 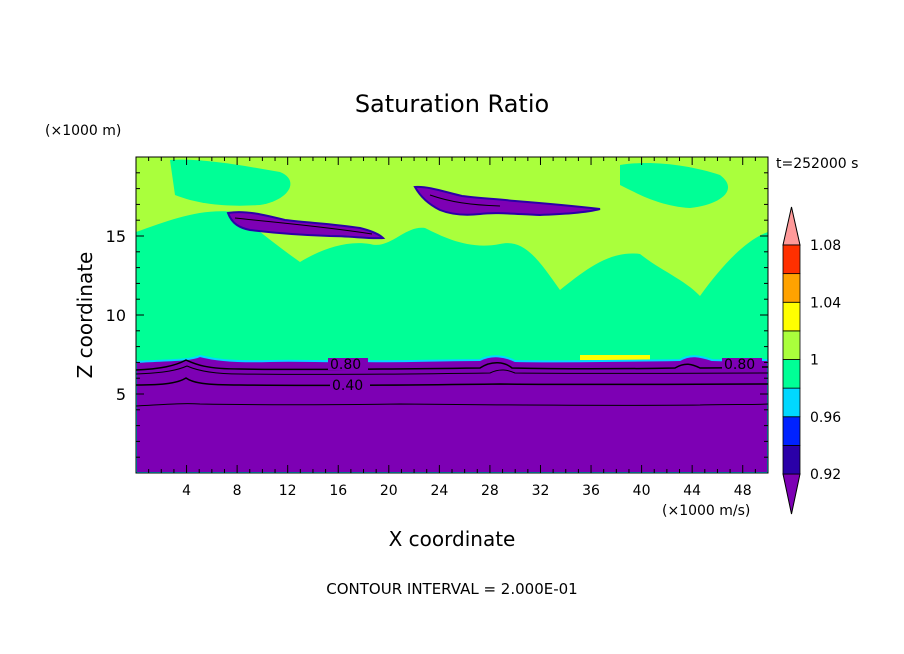 What do you see at coordinates (121, 394) in the screenshot?
I see `y-tick-label: 5` at bounding box center [121, 394].